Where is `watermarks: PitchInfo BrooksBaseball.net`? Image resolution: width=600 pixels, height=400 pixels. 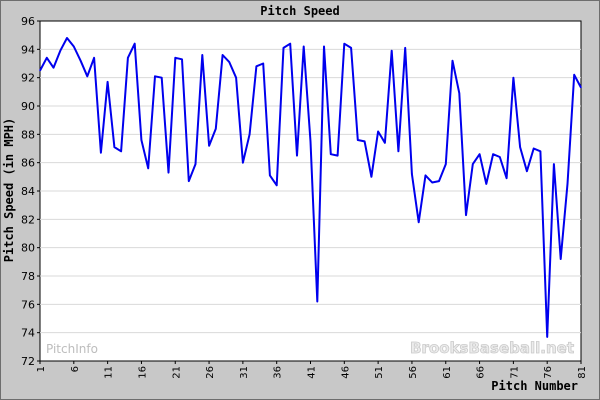 watermarks: PitchInfo BrooksBaseball.net is located at coordinates (310, 348).